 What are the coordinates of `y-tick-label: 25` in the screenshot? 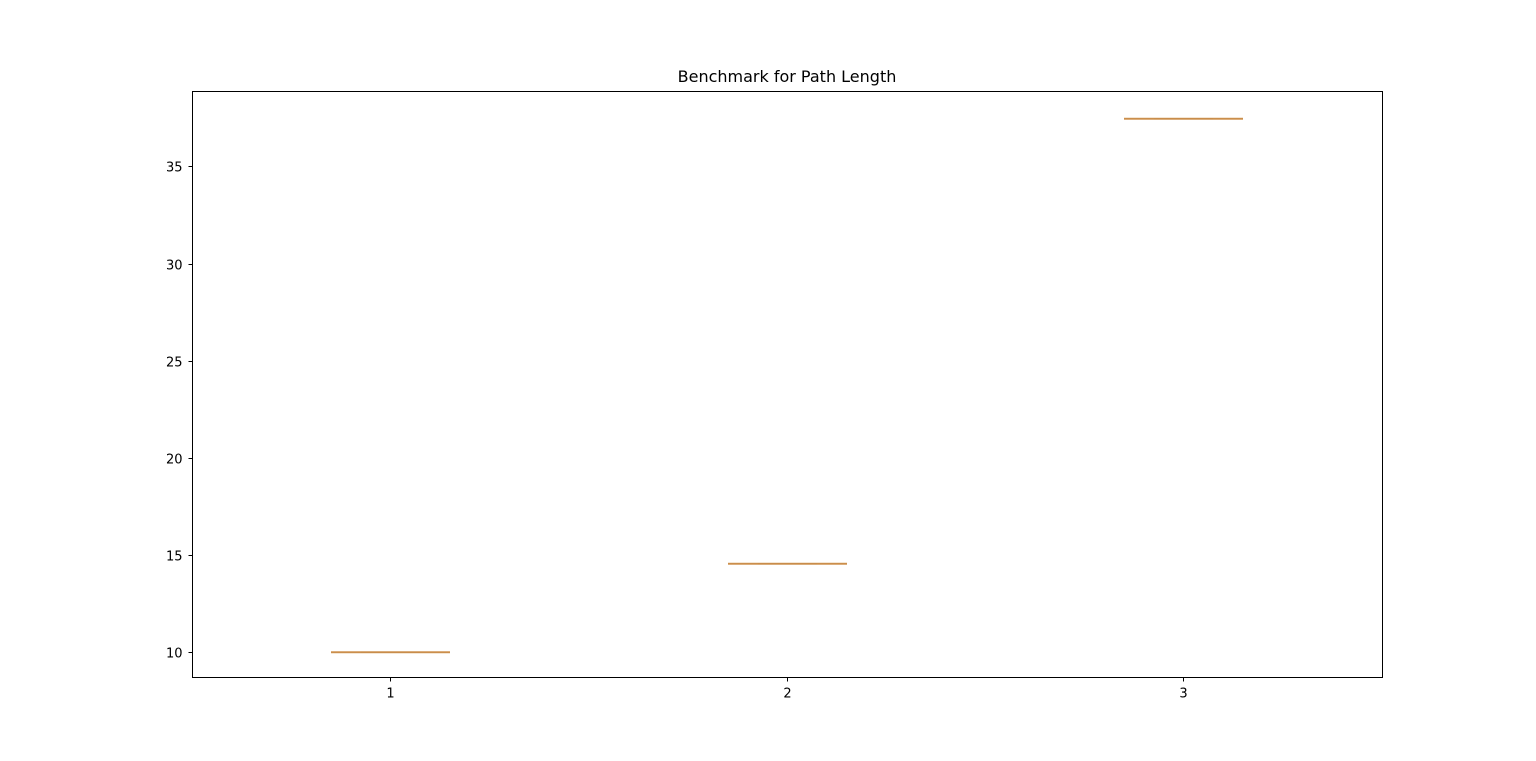 It's located at (174, 363).